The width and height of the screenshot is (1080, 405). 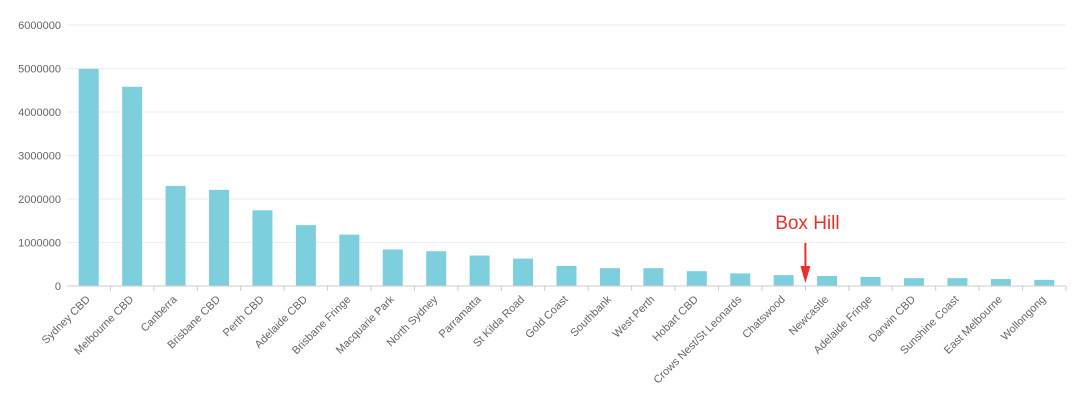 I want to click on arrow-down-icon, so click(x=805, y=274).